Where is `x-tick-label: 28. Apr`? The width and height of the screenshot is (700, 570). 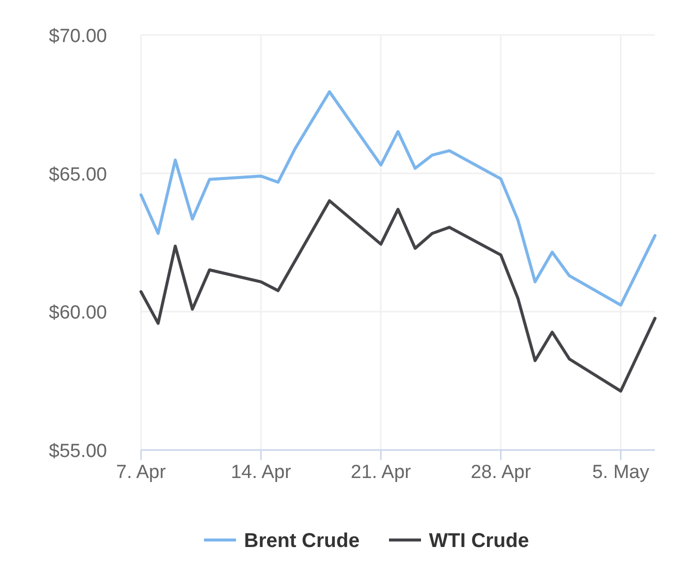 x-tick-label: 28. Apr is located at coordinates (501, 472).